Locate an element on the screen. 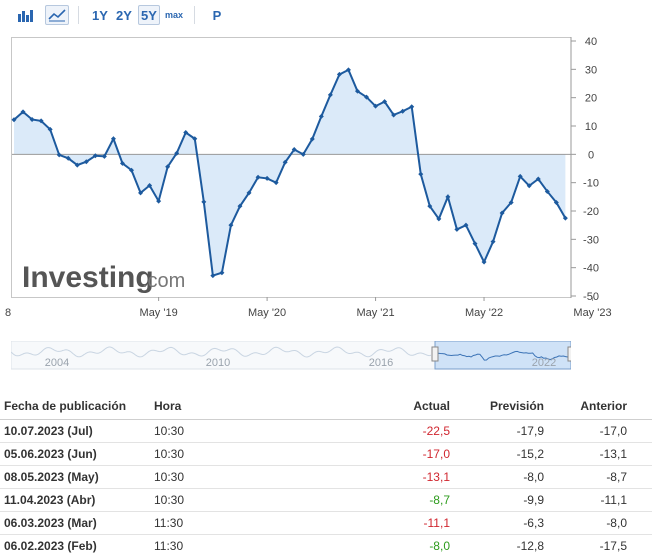 The height and width of the screenshot is (555, 652). p-button: P is located at coordinates (217, 15).